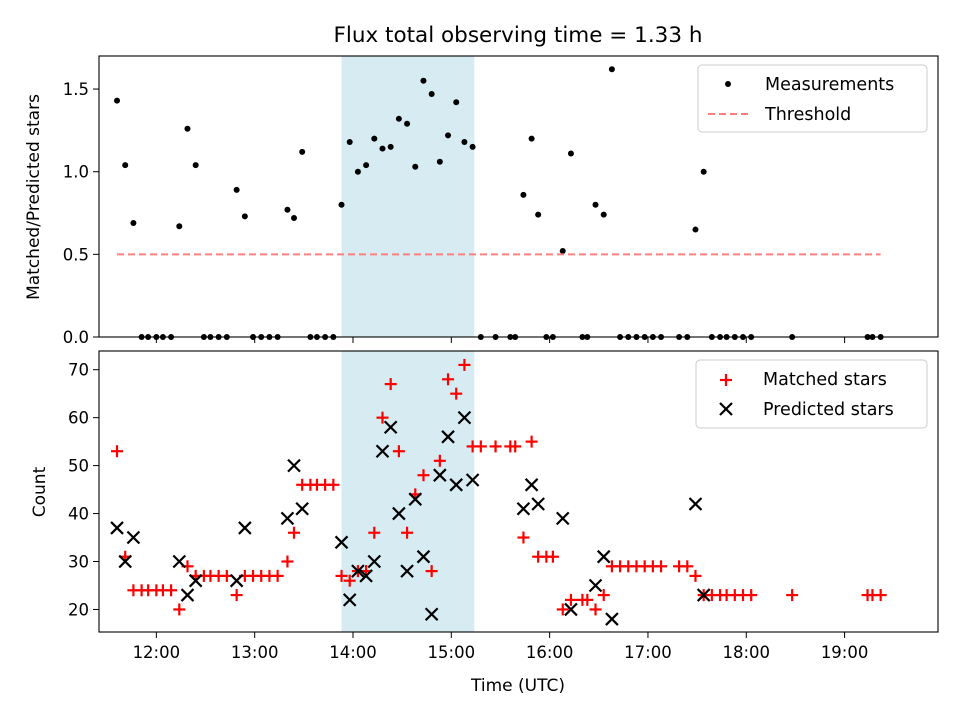 Image resolution: width=960 pixels, height=724 pixels. I want to click on x-tick-label: 17:00, so click(648, 652).